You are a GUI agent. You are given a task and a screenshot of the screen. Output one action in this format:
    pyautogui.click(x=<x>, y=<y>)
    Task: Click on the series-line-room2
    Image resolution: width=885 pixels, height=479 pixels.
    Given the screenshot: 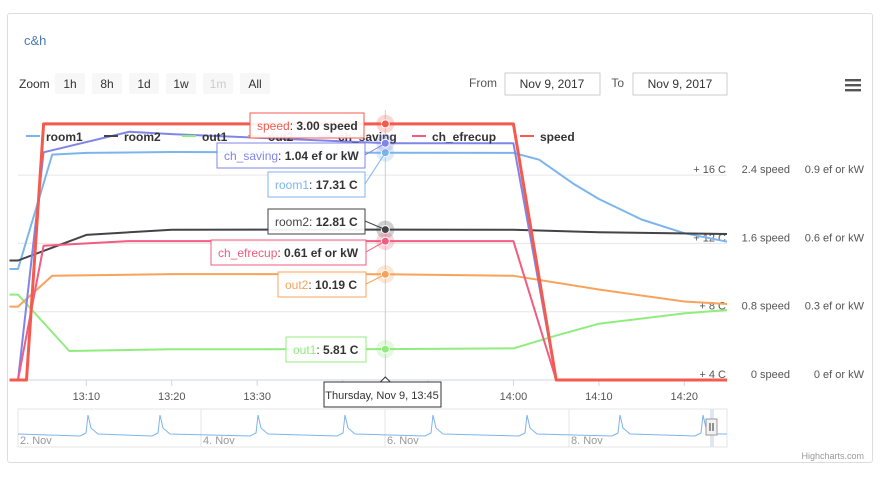 What is the action you would take?
    pyautogui.click(x=368, y=245)
    